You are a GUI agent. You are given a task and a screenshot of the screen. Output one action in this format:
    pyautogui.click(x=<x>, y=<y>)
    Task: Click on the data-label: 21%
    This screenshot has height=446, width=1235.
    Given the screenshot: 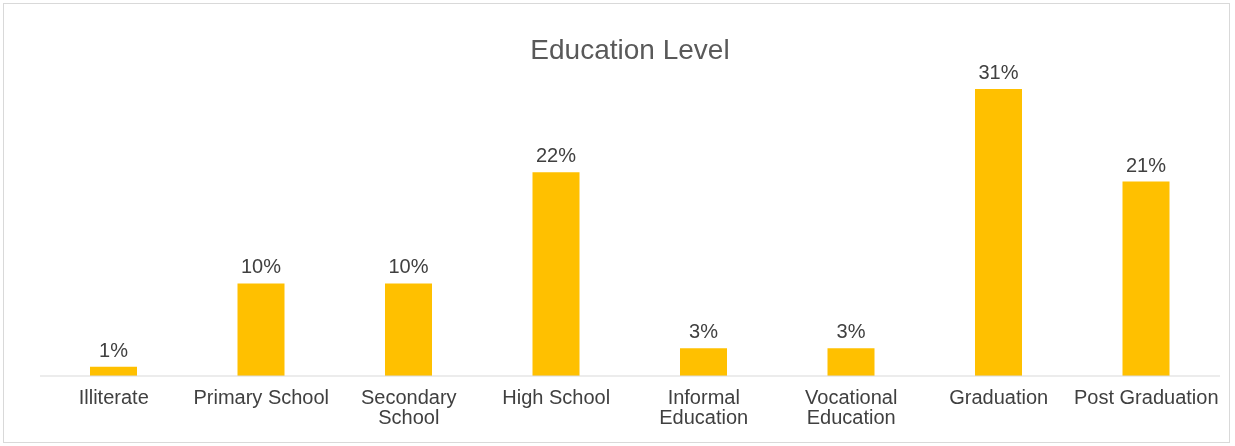 What is the action you would take?
    pyautogui.click(x=1146, y=164)
    